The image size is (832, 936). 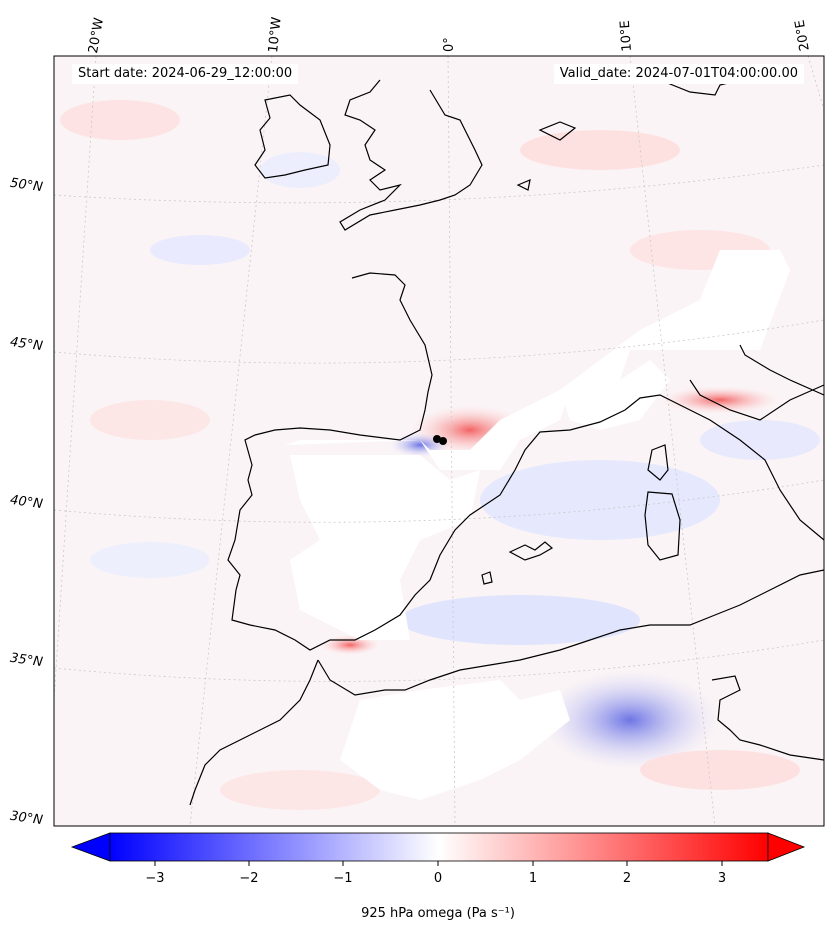 I want to click on cbar-tick-label: 2, so click(x=627, y=878).